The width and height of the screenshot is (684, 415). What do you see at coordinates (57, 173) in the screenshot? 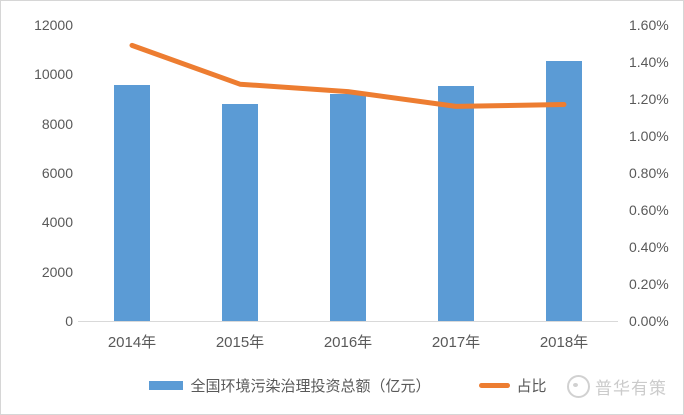
I see `left-axis-tick: 6000` at bounding box center [57, 173].